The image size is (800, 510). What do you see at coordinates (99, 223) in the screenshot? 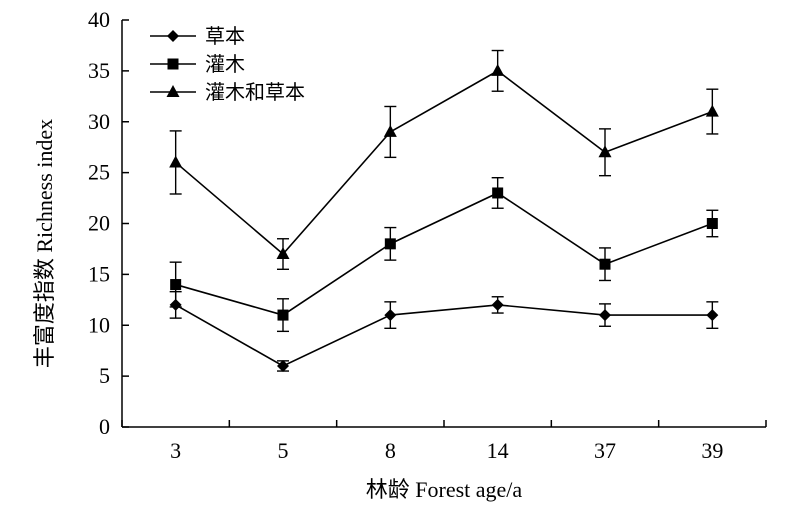
I see `y-tick-label: 20` at bounding box center [99, 223].